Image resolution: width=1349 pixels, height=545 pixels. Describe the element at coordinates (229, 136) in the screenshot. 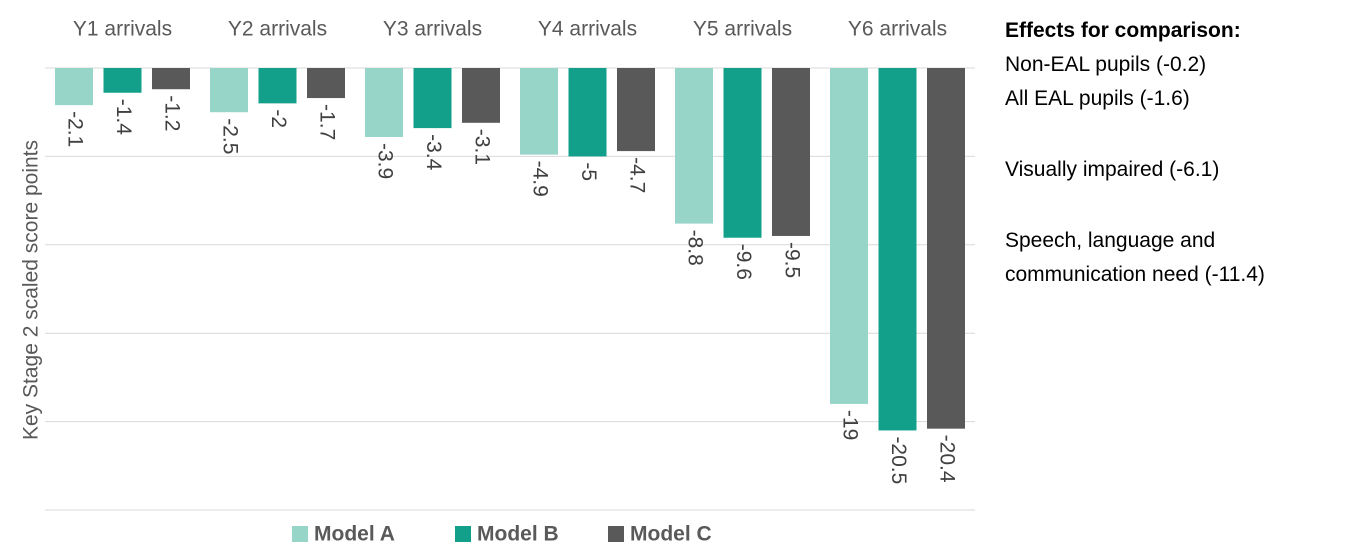

I see `data-label: -2.5` at that location.